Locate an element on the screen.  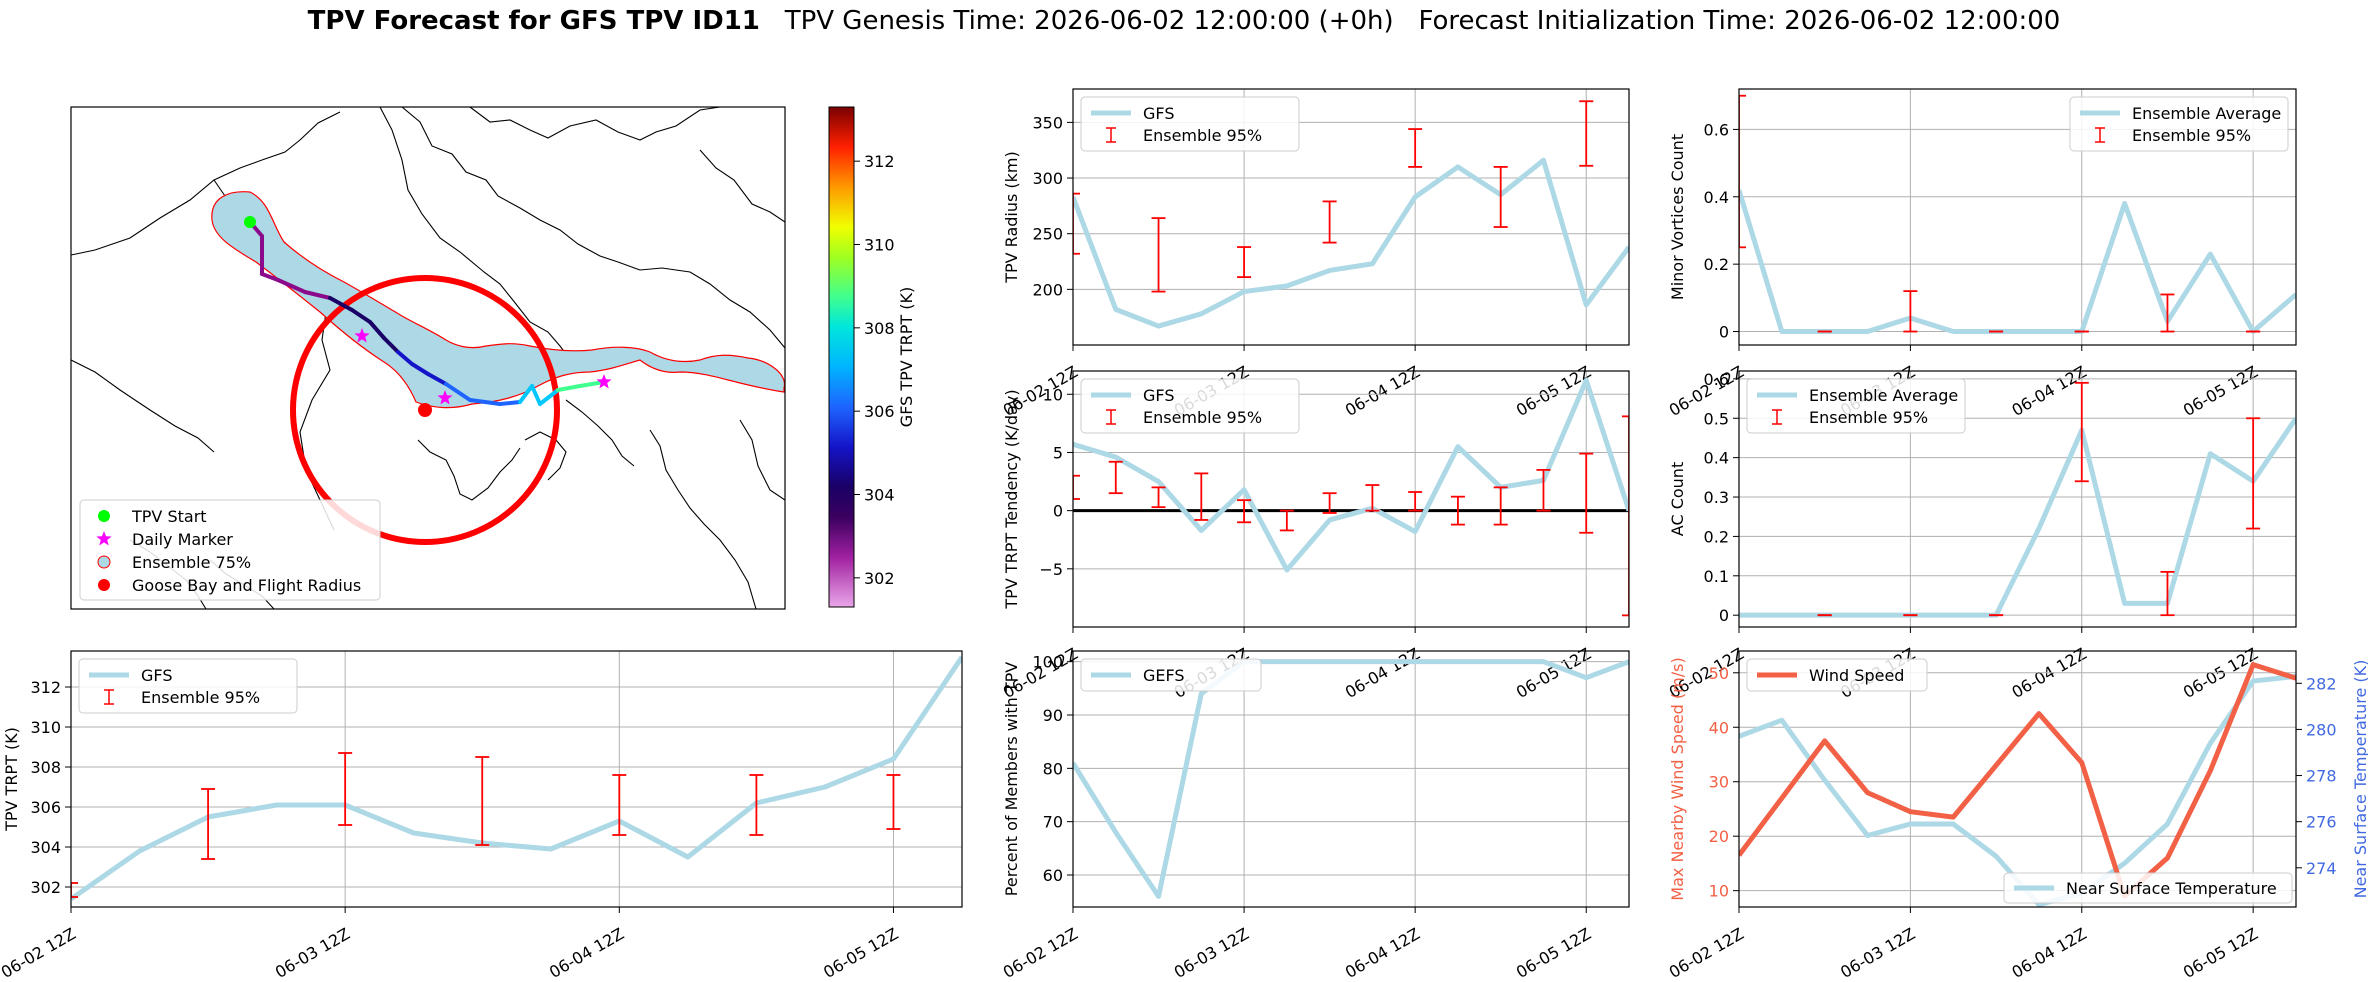
y-tick-label: −5 is located at coordinates (1051, 569).